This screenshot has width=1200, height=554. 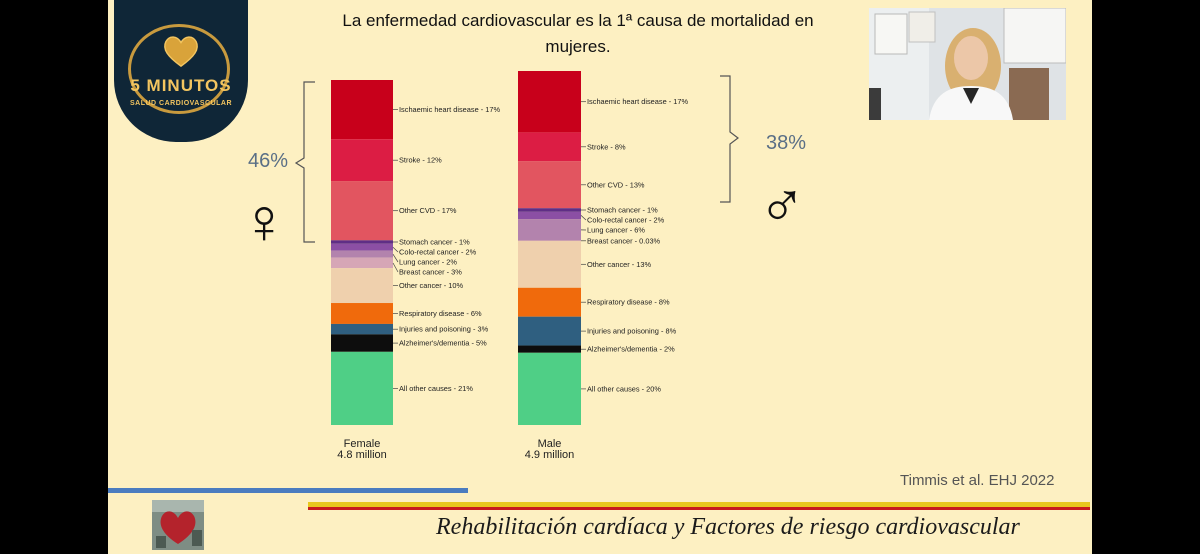 What do you see at coordinates (304, 162) in the screenshot?
I see `female-brace` at bounding box center [304, 162].